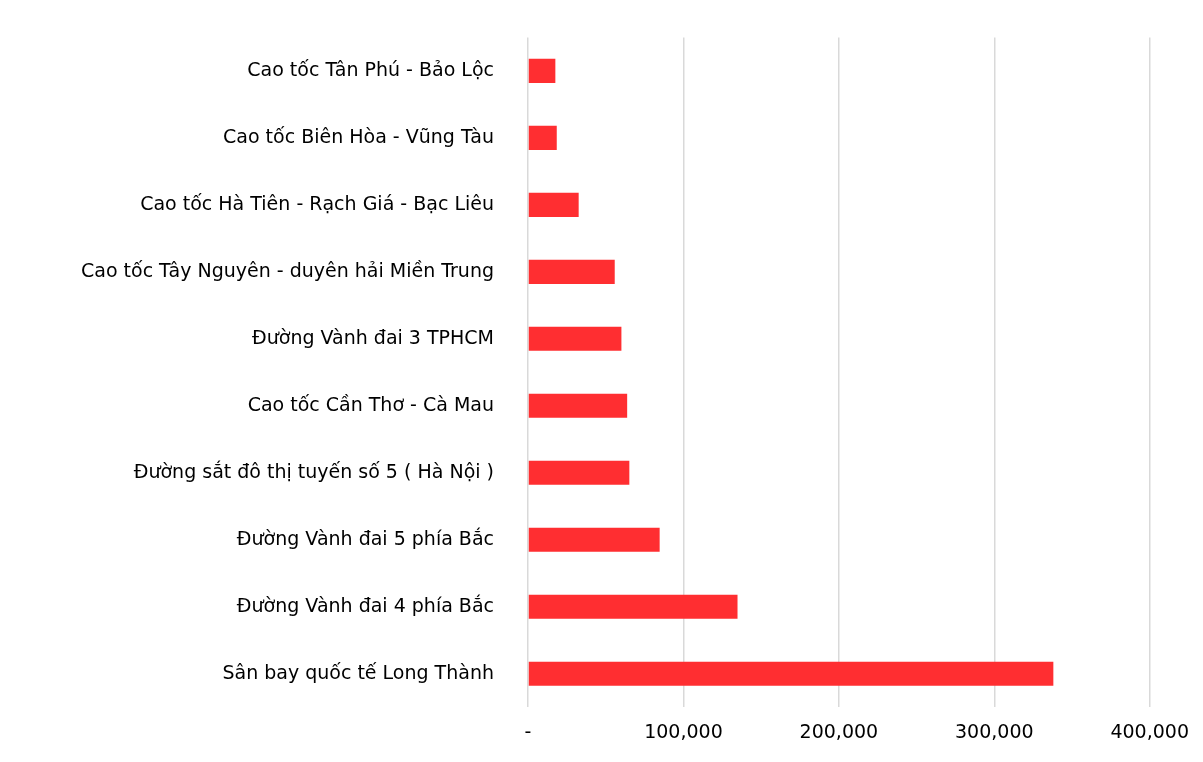 This screenshot has width=1203, height=762. I want to click on y-tick-label: Cao tốc Hà Tiên - Rạch Giá - Bạc Liêu, so click(317, 202).